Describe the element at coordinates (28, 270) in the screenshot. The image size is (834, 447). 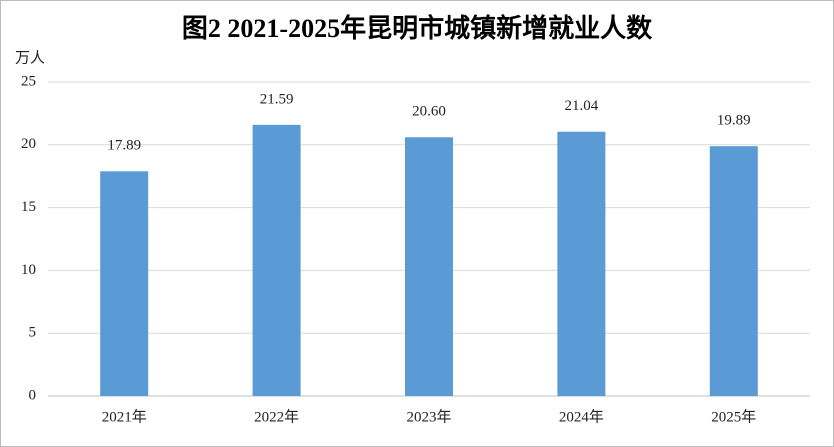
I see `y-tick-label: 10` at that location.